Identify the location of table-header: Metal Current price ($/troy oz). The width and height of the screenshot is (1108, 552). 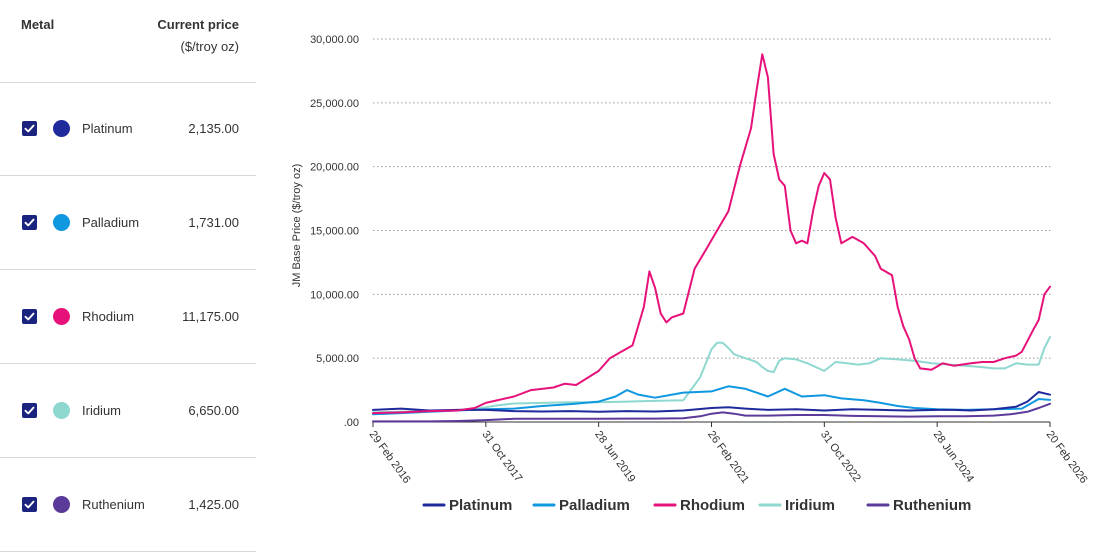
(128, 41).